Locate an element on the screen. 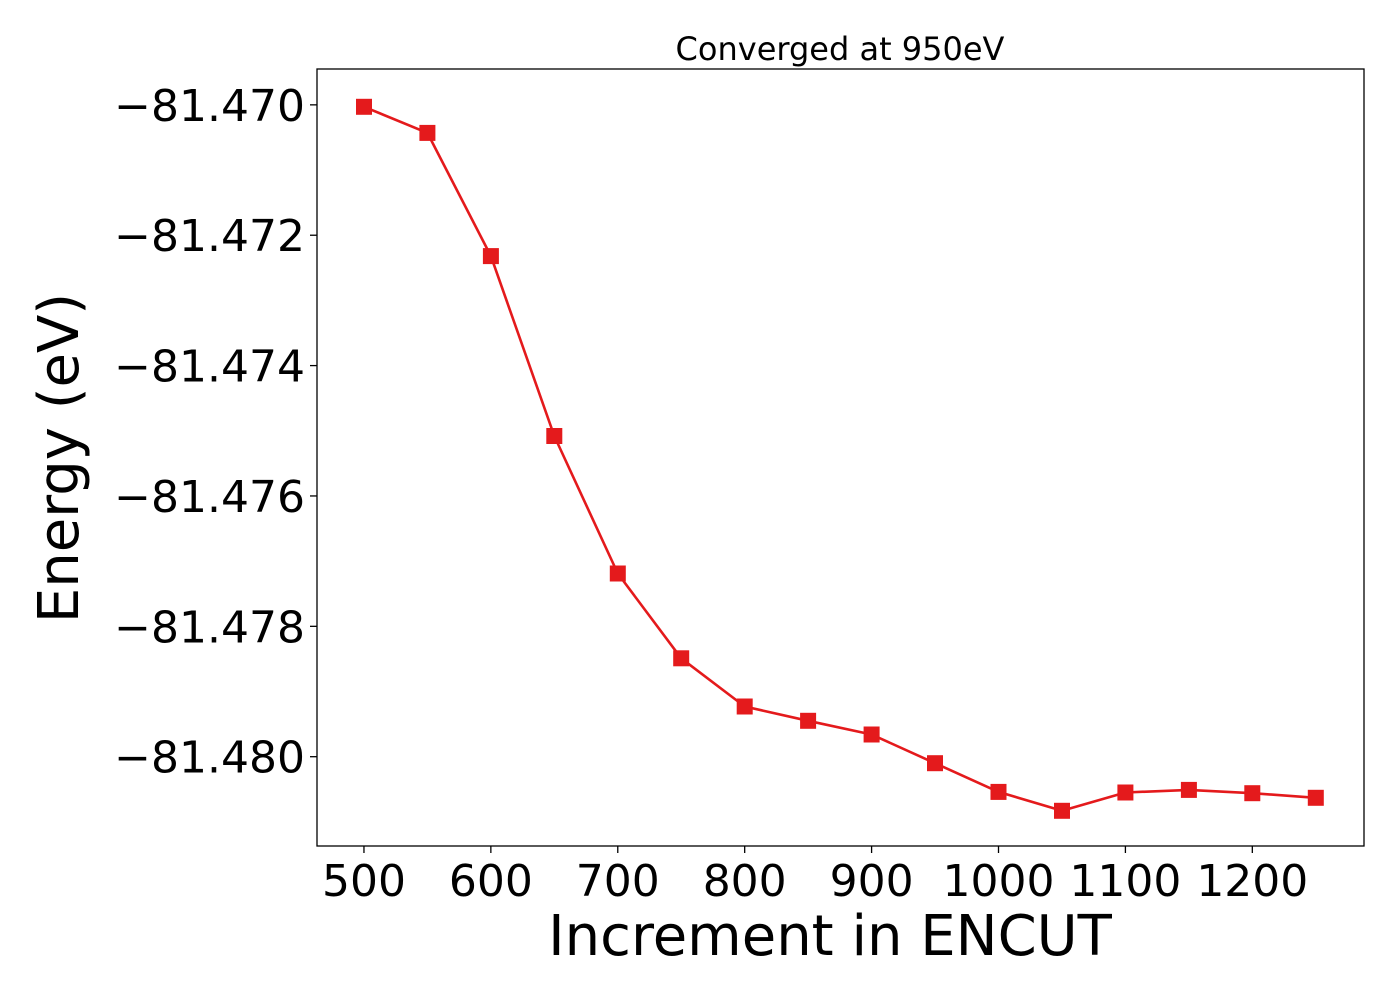 This screenshot has height=1000, width=1400. y-tick-label: −81.472 is located at coordinates (209, 236).